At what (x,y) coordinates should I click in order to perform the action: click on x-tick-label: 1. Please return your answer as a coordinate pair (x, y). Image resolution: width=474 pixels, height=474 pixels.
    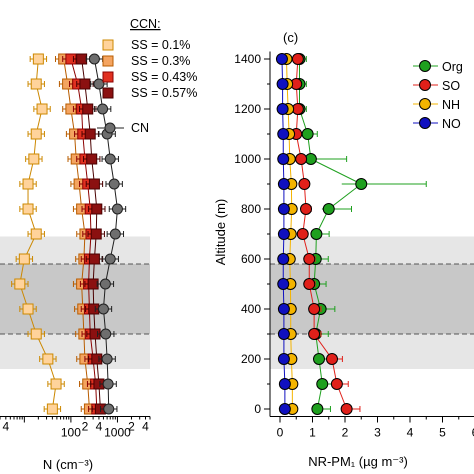
    Looking at the image, I should click on (312, 433).